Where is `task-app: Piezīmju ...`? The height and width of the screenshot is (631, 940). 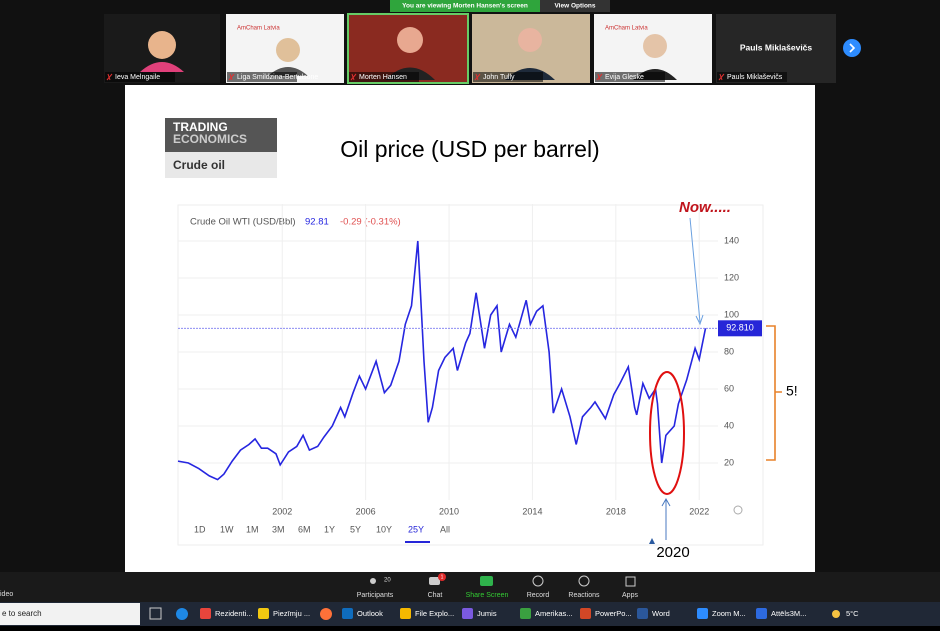
task-app: Piezīmju ... is located at coordinates (291, 613).